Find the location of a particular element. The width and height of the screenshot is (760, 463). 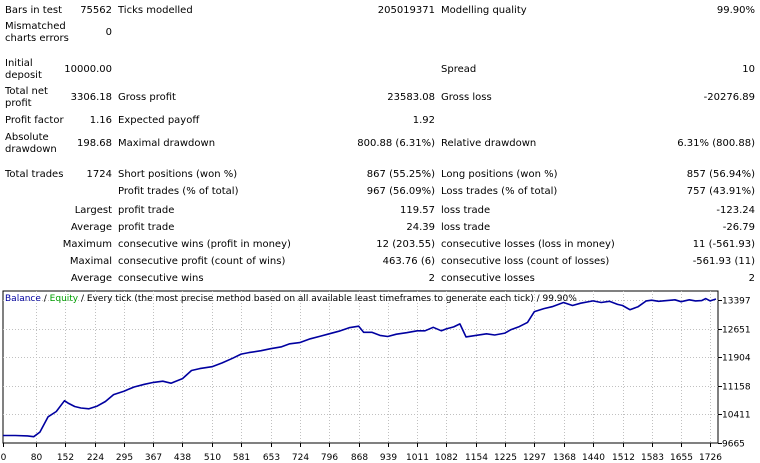

average-consecutive-prefix: Average is located at coordinates (91, 278).